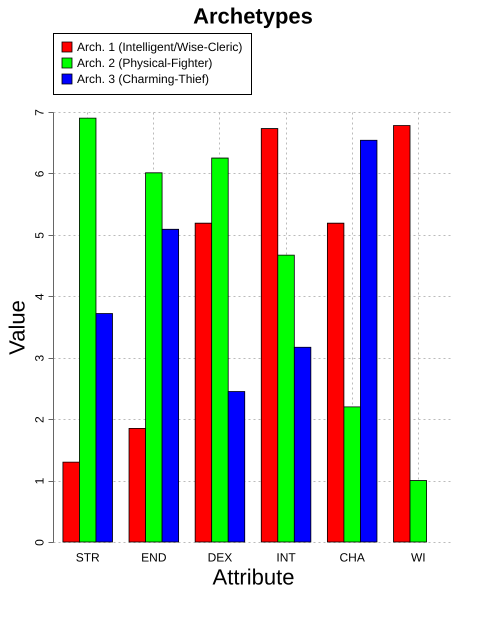 The image size is (489, 632). I want to click on y-tick-label: 3, so click(39, 358).